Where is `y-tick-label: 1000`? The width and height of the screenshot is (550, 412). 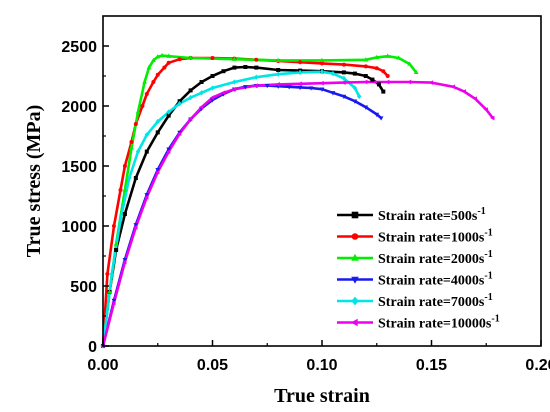
y-tick-label: 1000 is located at coordinates (79, 227).